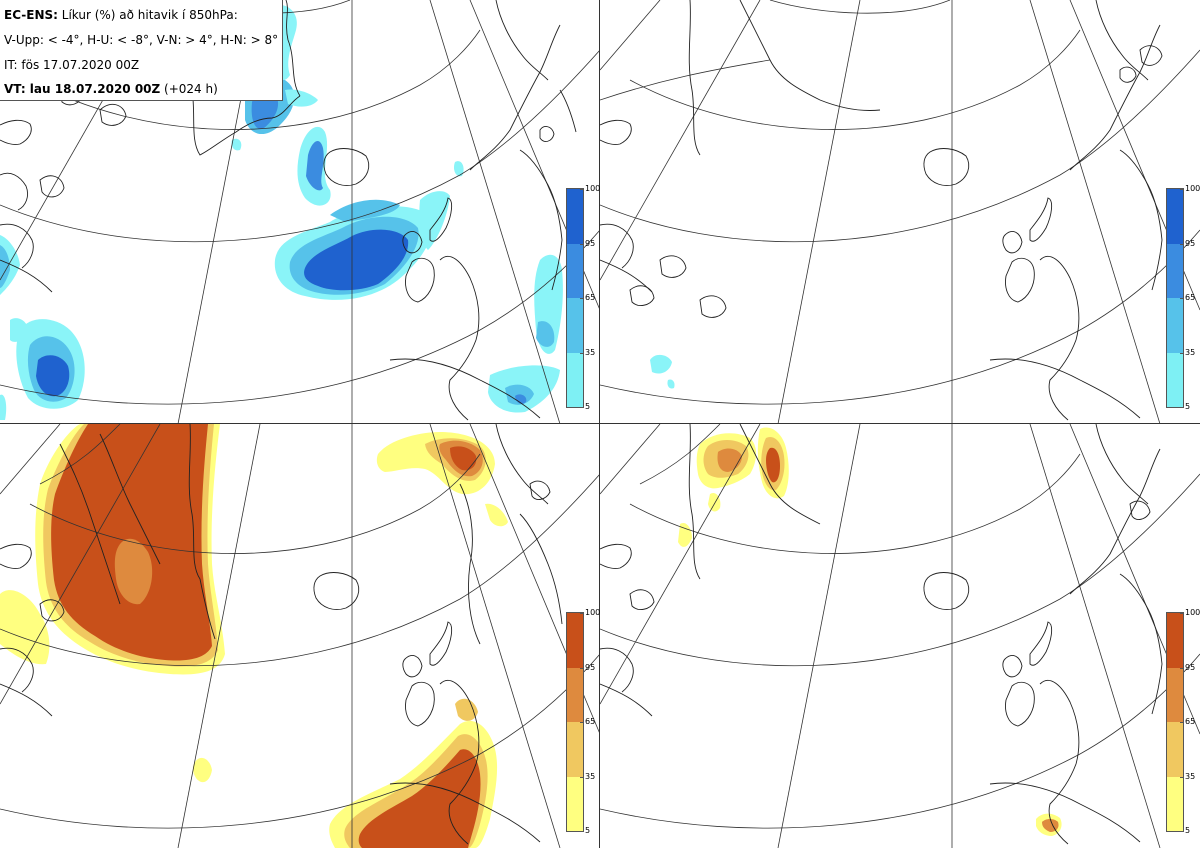 This screenshot has height=848, width=1200. I want to click on info-valid-line: VT: lau 18.07.2020 00Z (+024 h), so click(111, 89).